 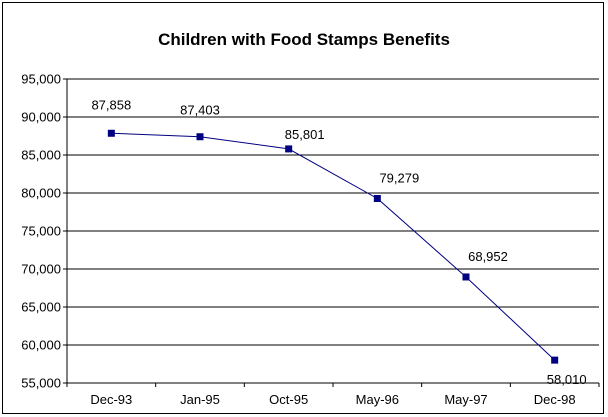 What do you see at coordinates (399, 177) in the screenshot?
I see `data-label: 79,279` at bounding box center [399, 177].